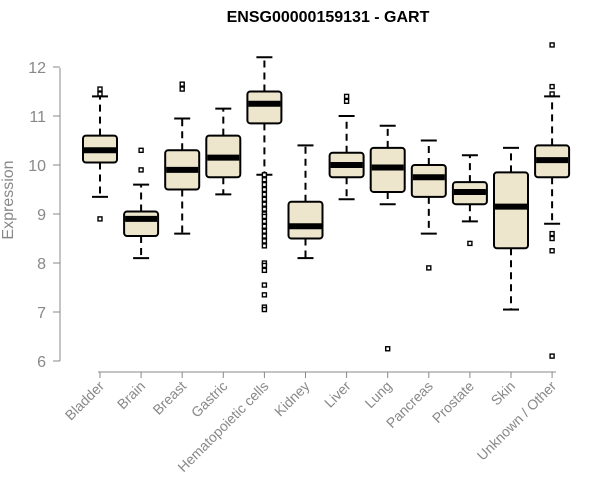  What do you see at coordinates (469, 200) in the screenshot?
I see `box-prostate` at bounding box center [469, 200].